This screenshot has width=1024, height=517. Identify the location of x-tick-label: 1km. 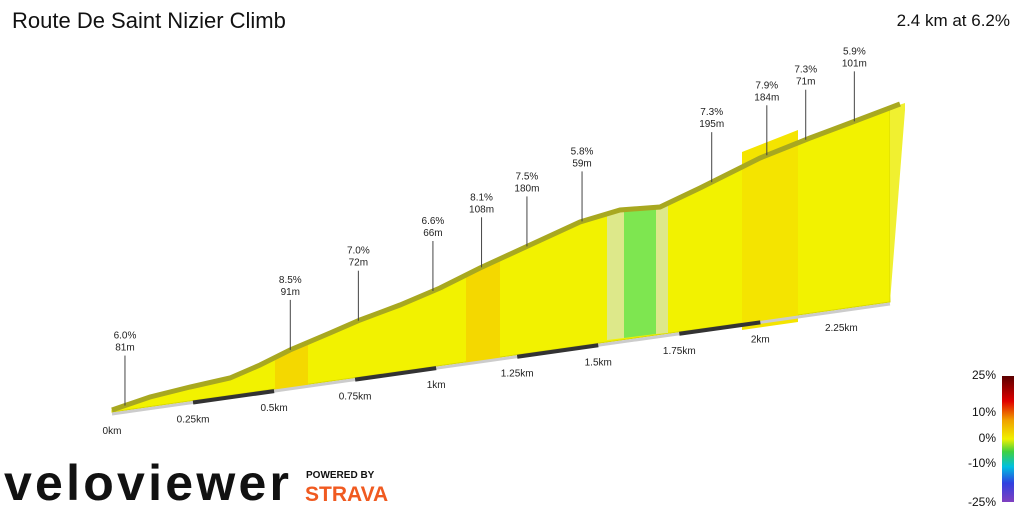
(436, 385).